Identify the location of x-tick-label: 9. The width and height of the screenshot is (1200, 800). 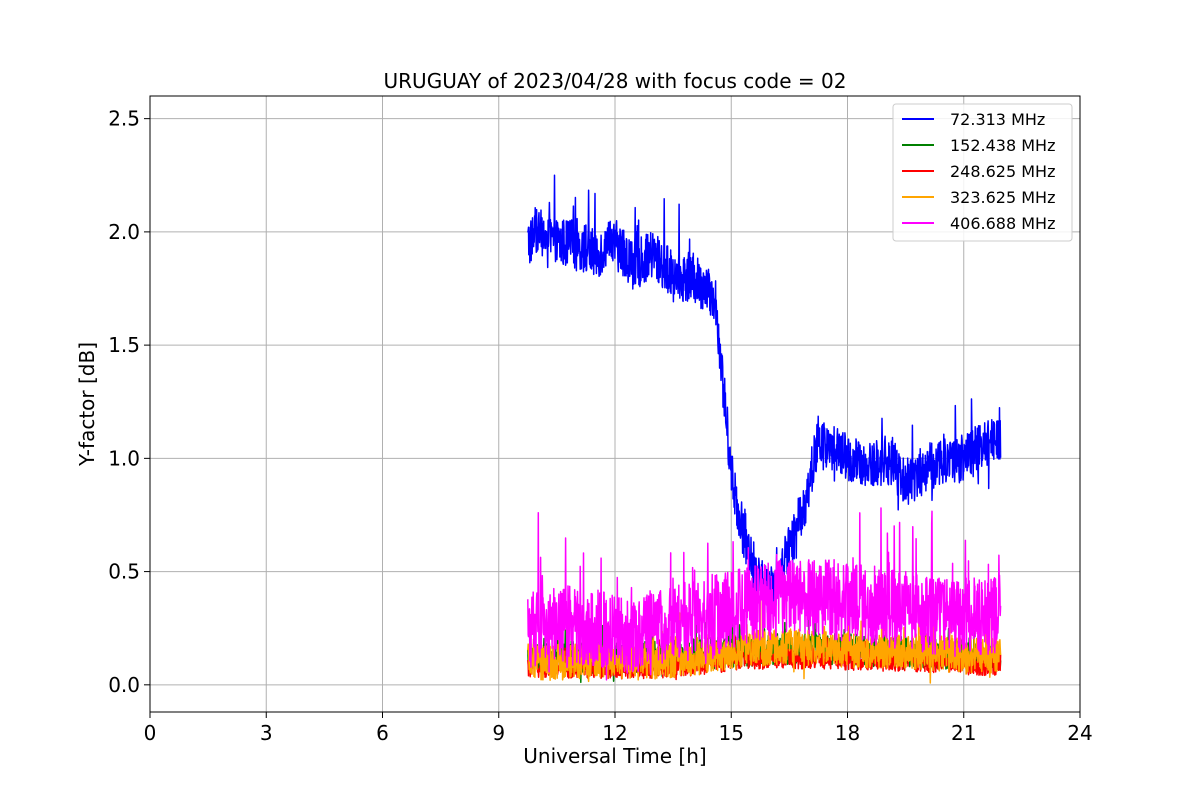
(498, 733).